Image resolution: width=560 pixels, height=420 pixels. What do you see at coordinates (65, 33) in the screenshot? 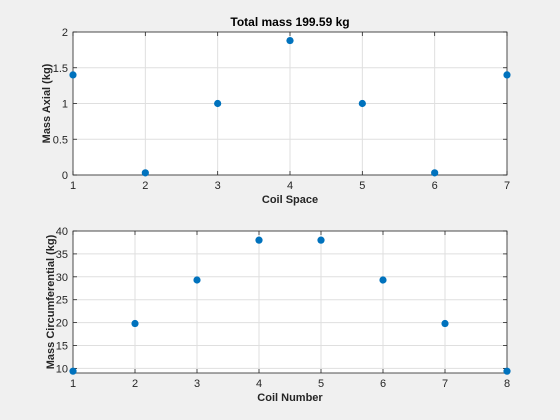
I see `y-tick-label: 2` at bounding box center [65, 33].